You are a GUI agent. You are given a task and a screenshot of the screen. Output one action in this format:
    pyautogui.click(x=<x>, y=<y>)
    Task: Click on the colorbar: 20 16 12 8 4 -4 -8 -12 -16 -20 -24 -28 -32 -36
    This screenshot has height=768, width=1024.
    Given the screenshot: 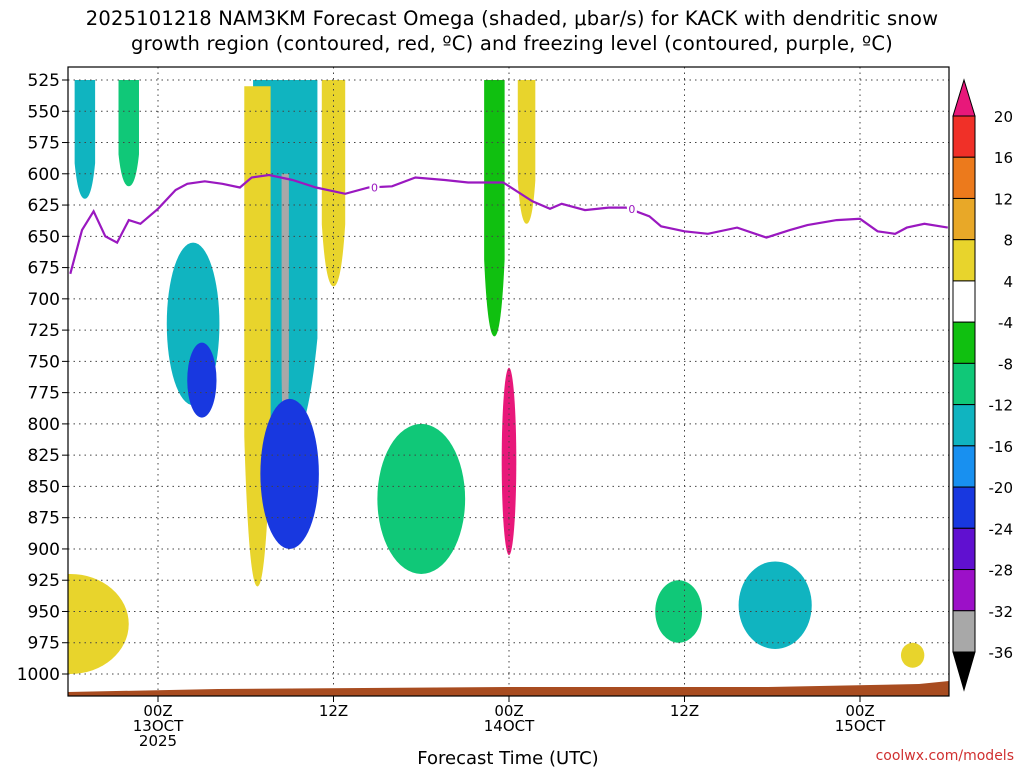 What is the action you would take?
    pyautogui.click(x=983, y=385)
    